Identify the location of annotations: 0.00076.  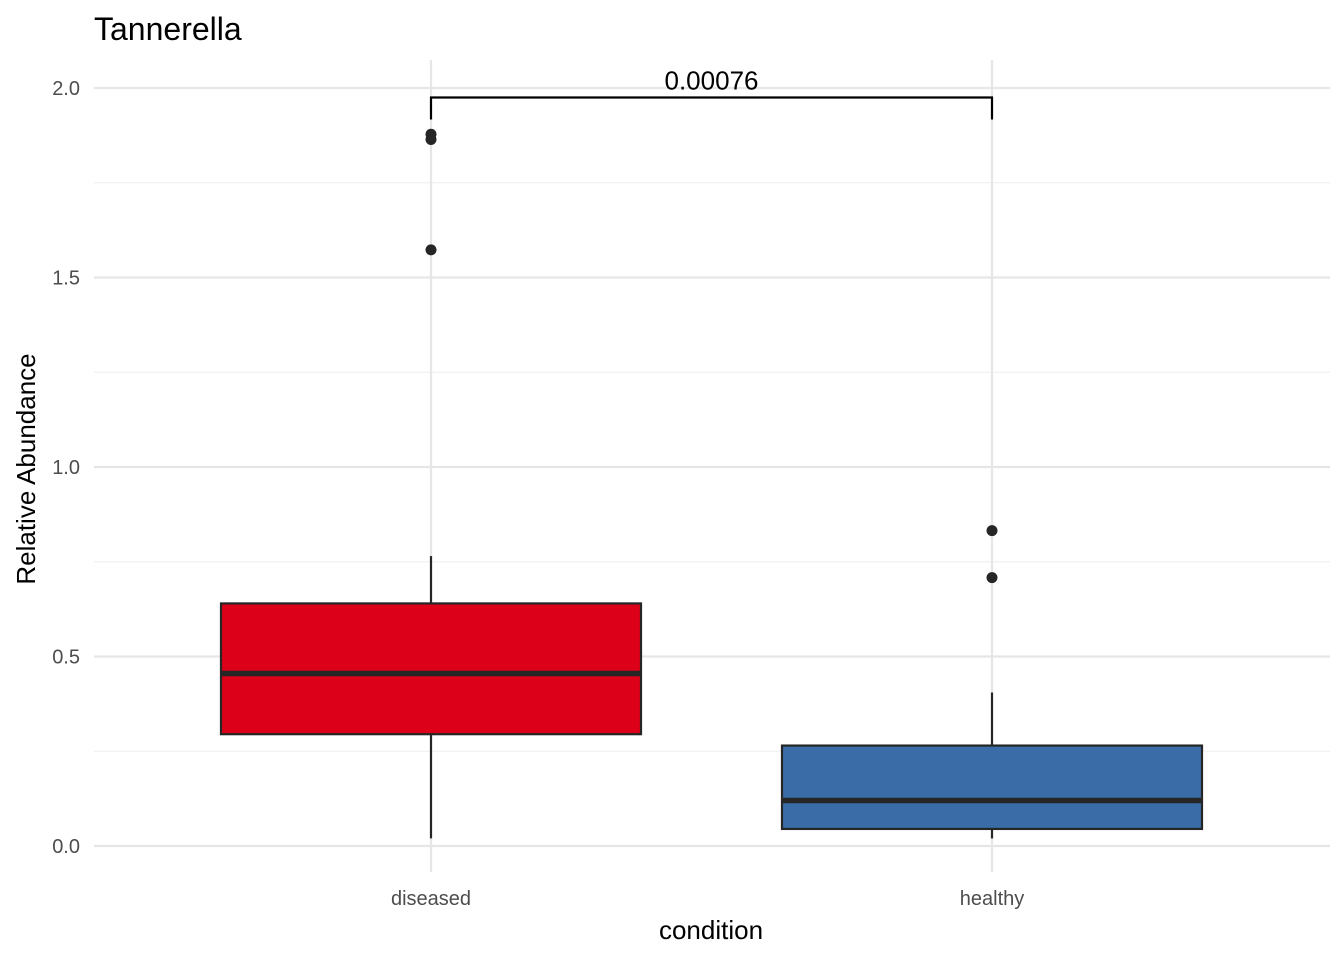
(711, 92).